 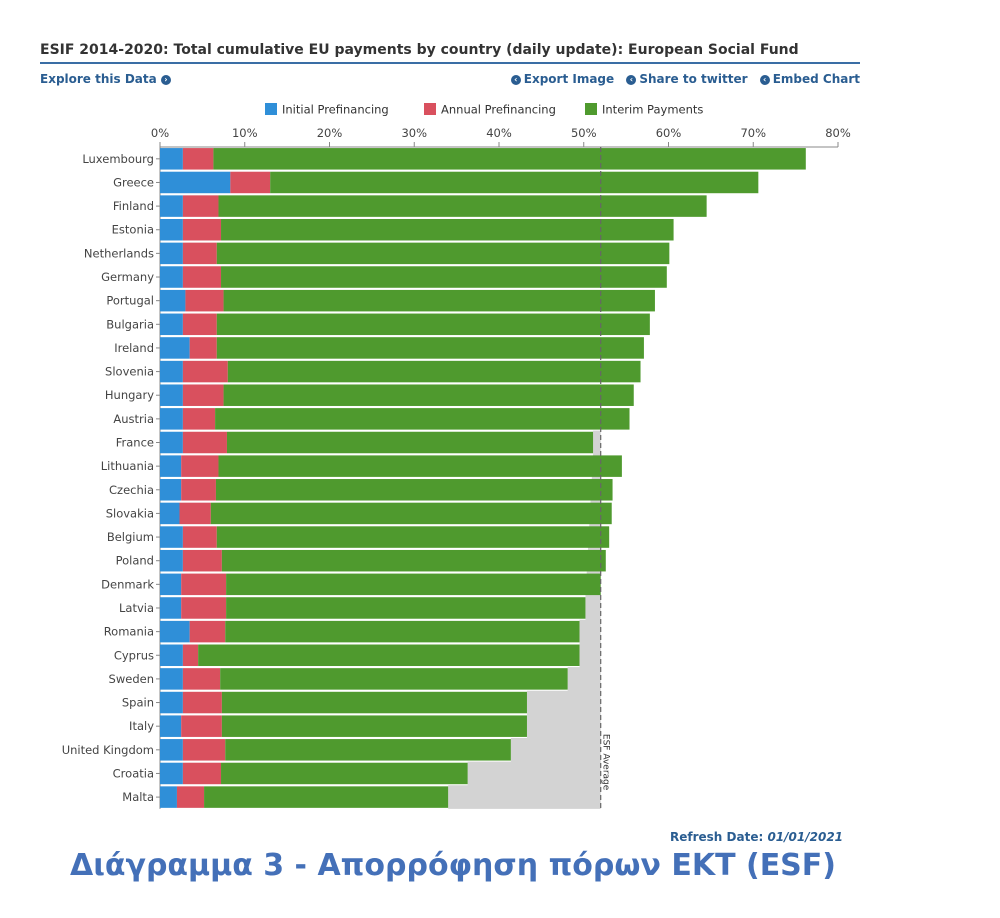 I want to click on share-twitter-link: ‹ Share to twitter, so click(x=687, y=79).